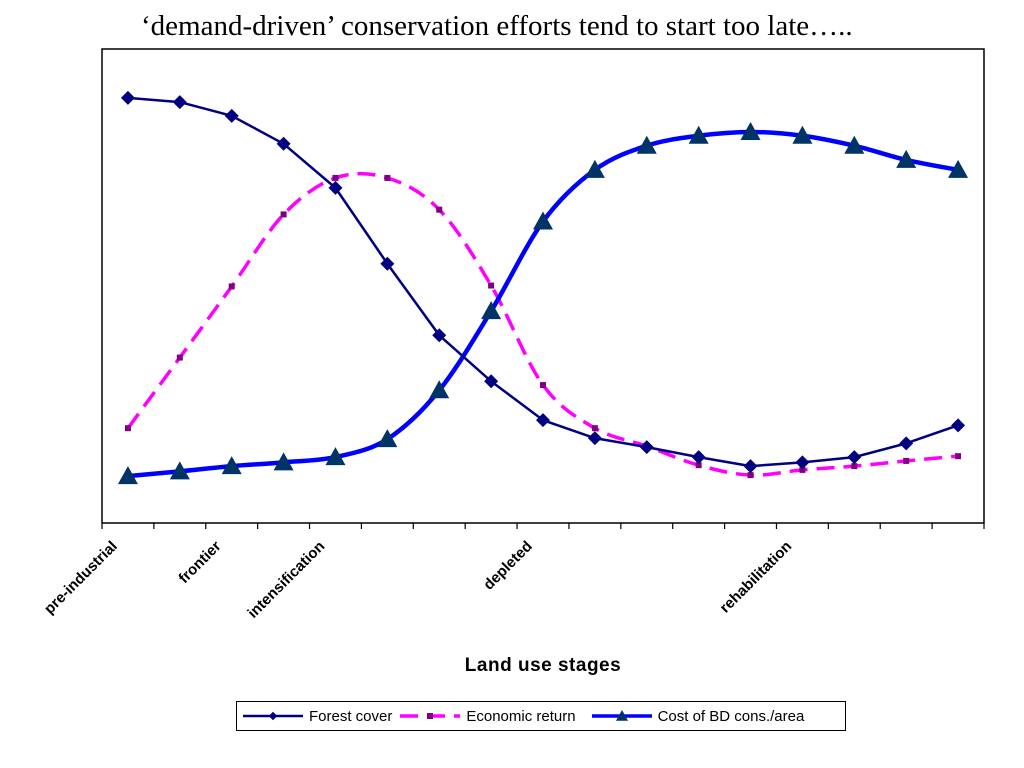  I want to click on x-axis-title: Land use stages, so click(543, 665).